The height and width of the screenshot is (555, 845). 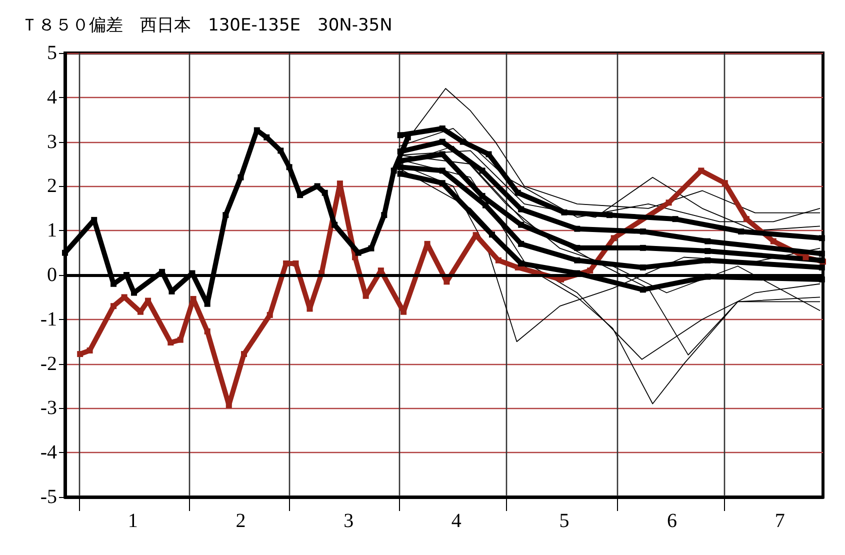 I want to click on y-tick-label: -5, so click(x=48, y=497).